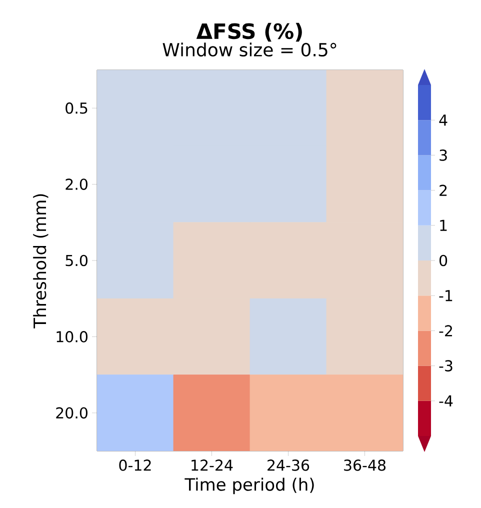  I want to click on y-tick-label: 0.5, so click(77, 108).